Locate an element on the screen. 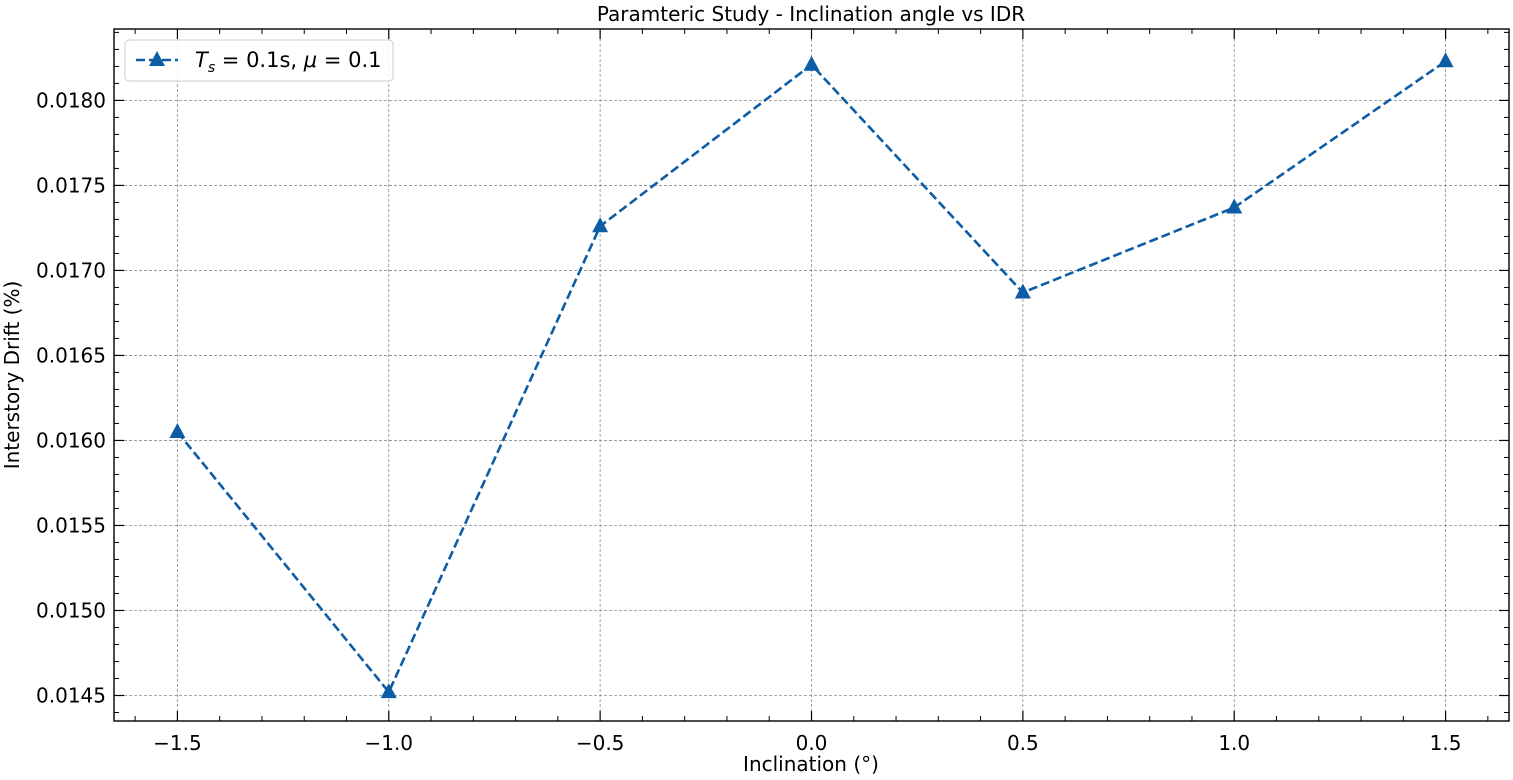 The width and height of the screenshot is (1513, 780). legend-eq2: = 0.1 is located at coordinates (349, 60).